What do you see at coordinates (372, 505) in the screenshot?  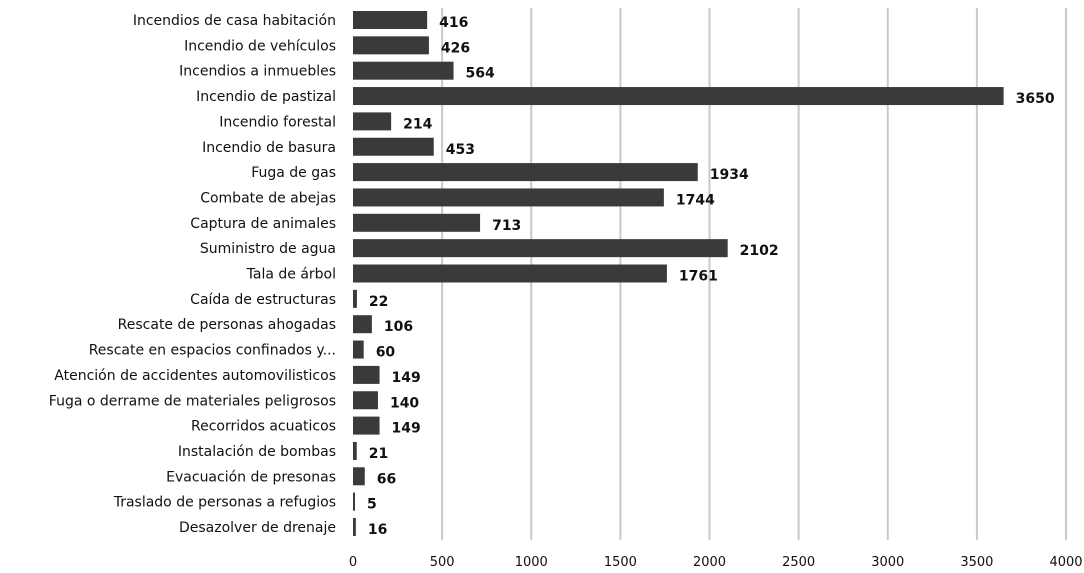 I see `data-label: 5` at bounding box center [372, 505].